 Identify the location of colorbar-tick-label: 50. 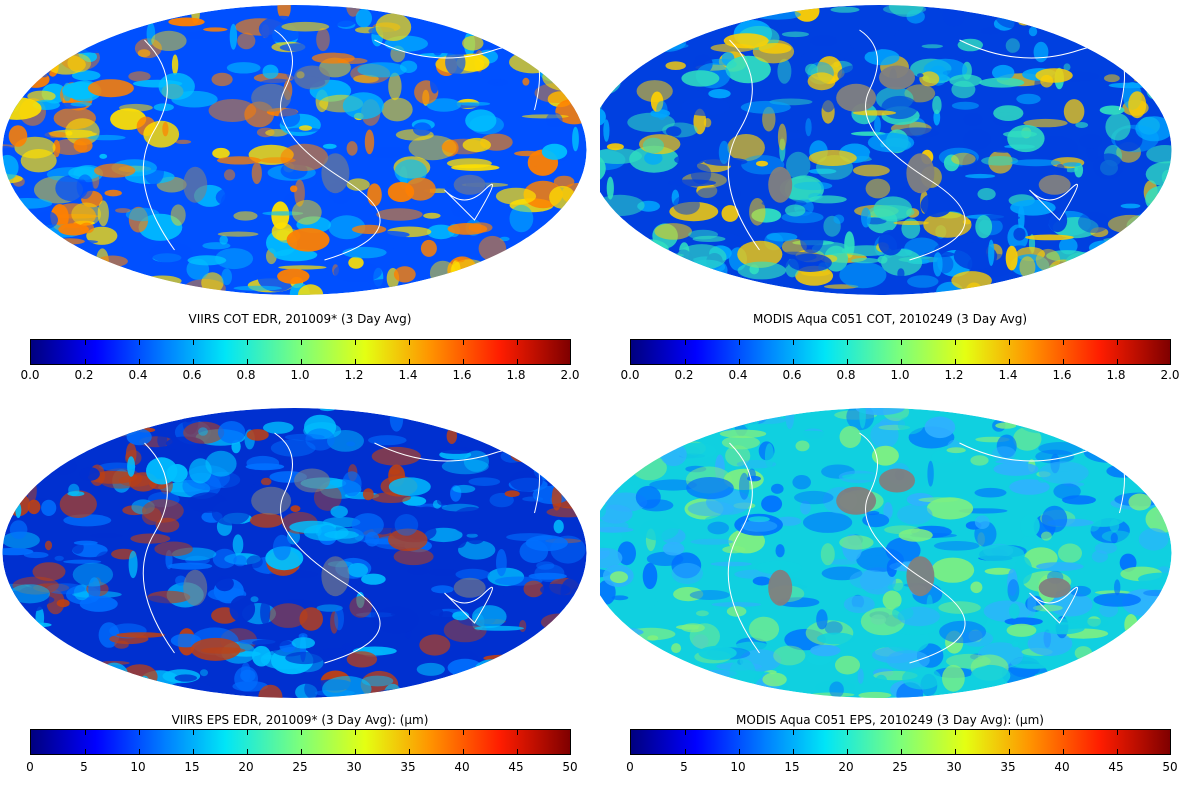
(570, 767).